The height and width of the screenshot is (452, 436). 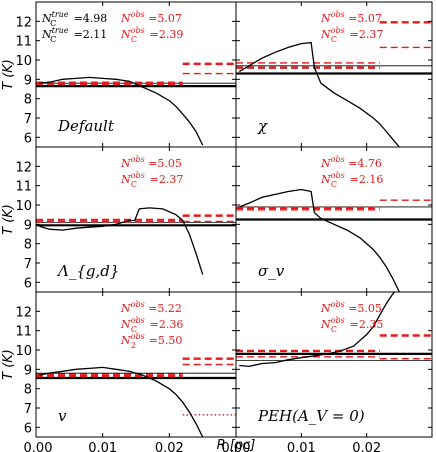 What do you see at coordinates (74, 35) in the screenshot?
I see `annotation-true: Ntrue C =2.11` at bounding box center [74, 35].